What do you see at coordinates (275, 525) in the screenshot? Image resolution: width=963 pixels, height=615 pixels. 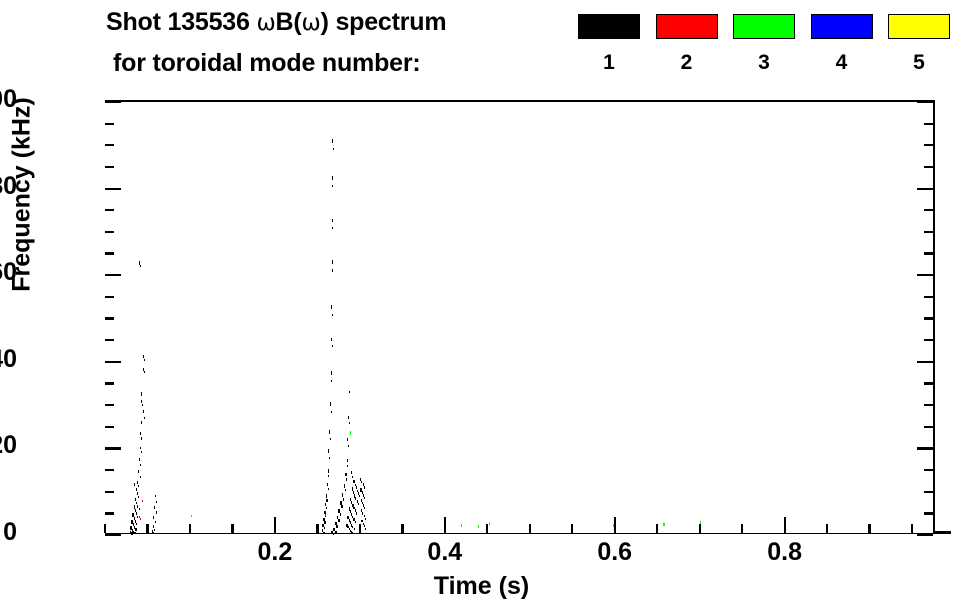 I see `x-tick-0.2` at bounding box center [275, 525].